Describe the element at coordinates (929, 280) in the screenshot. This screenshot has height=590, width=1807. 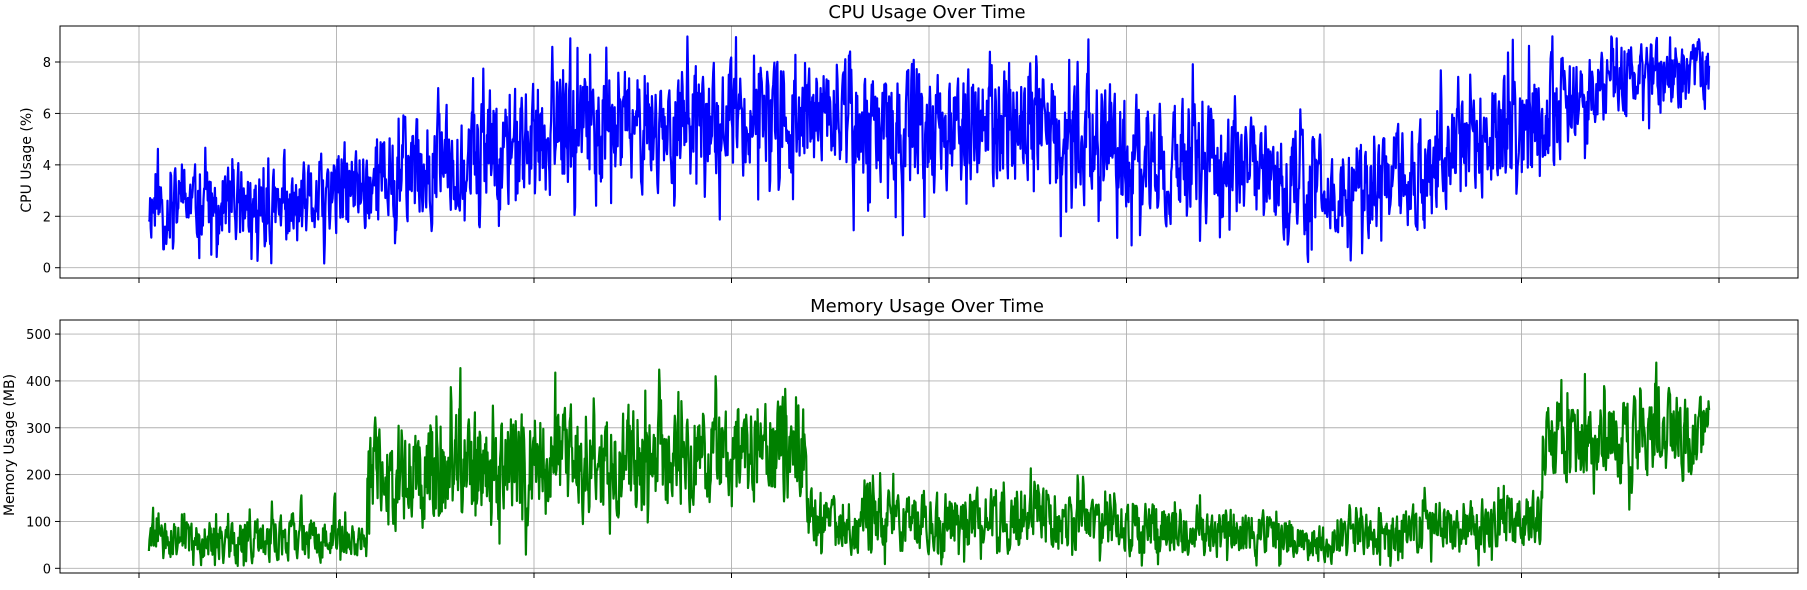
I see `cpu-chart-xticks` at that location.